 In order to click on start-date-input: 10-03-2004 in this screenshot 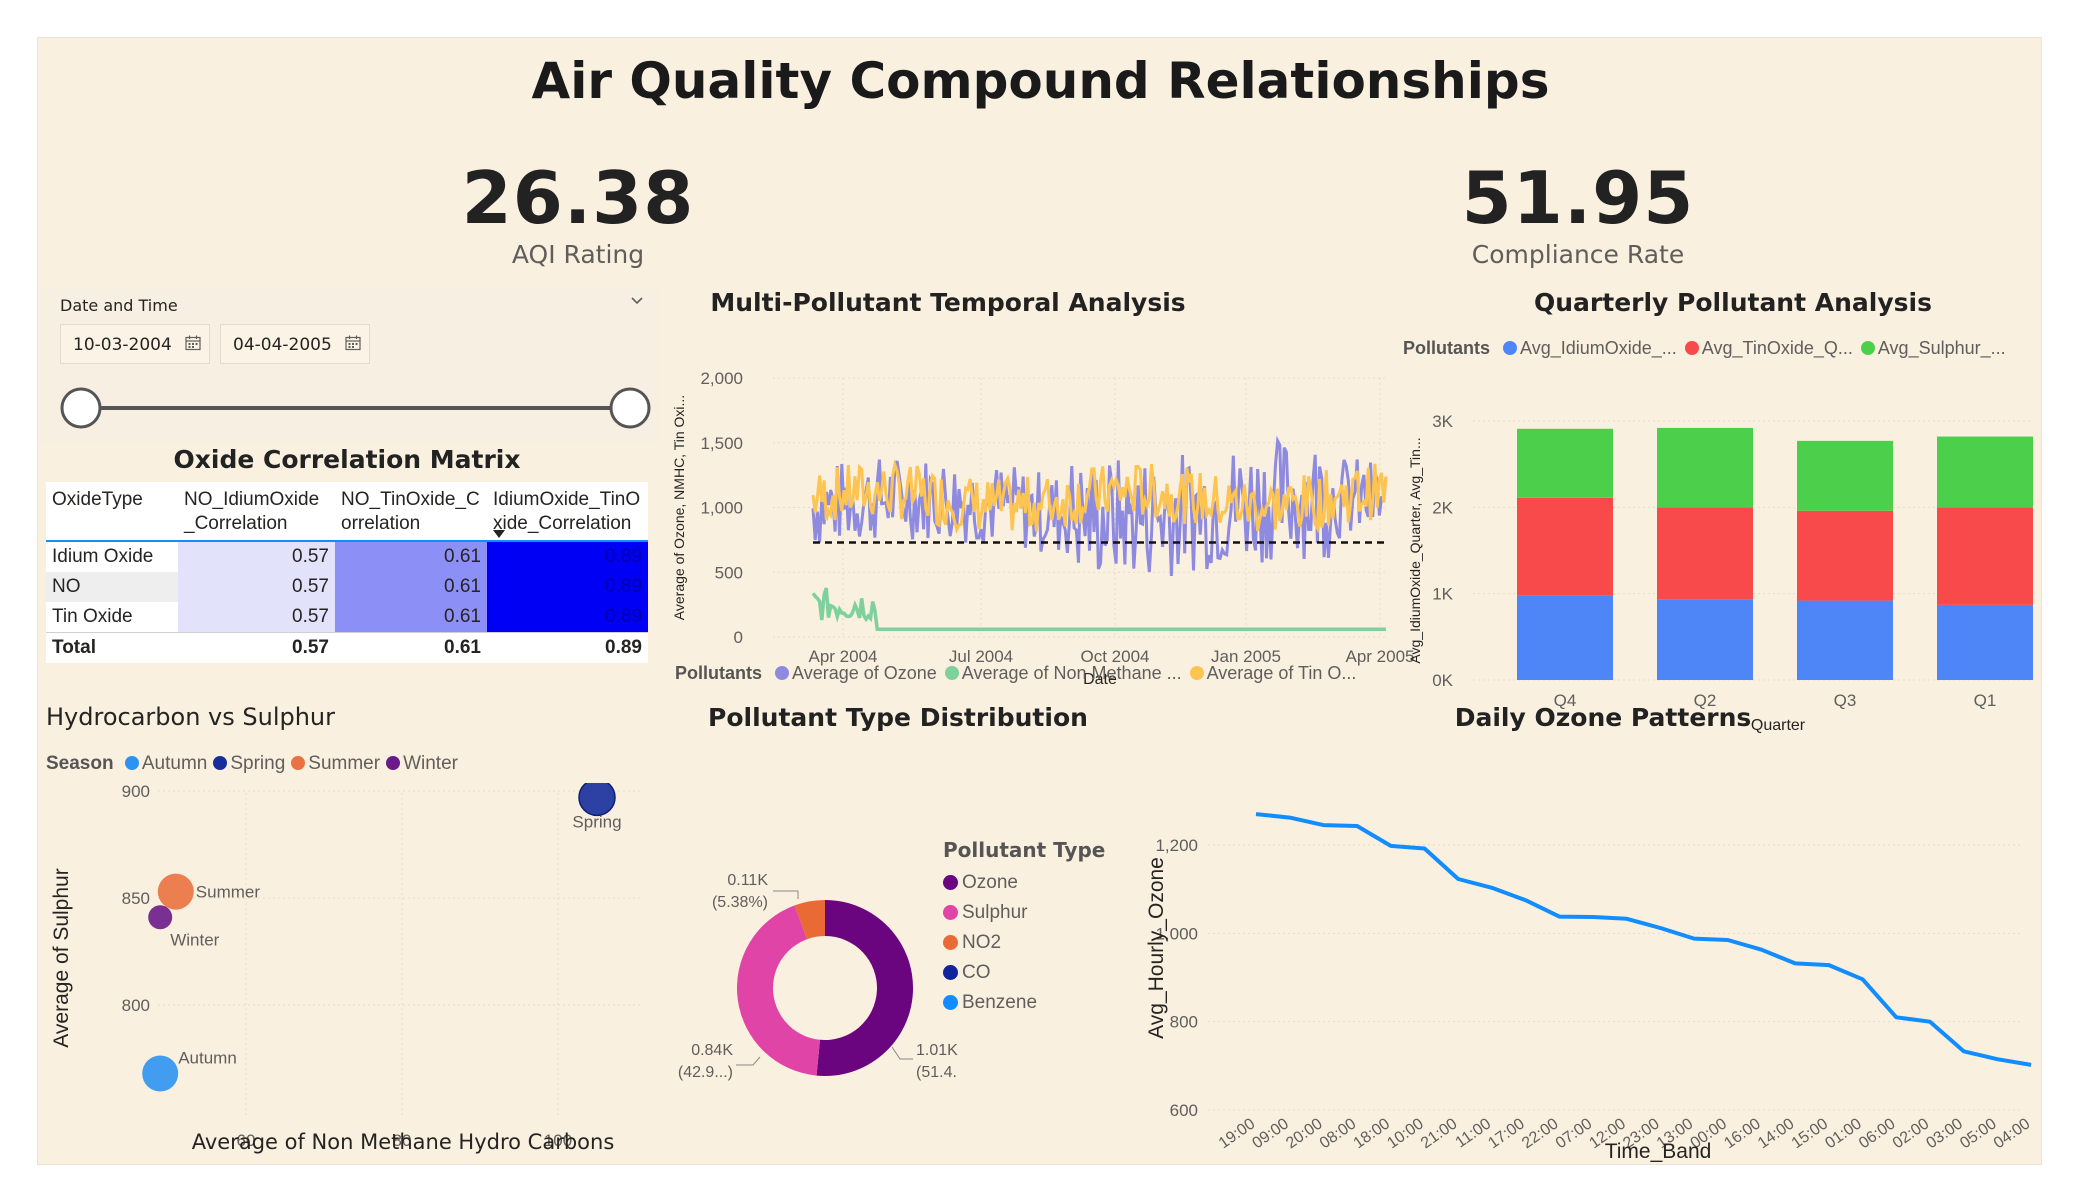, I will do `click(135, 344)`.